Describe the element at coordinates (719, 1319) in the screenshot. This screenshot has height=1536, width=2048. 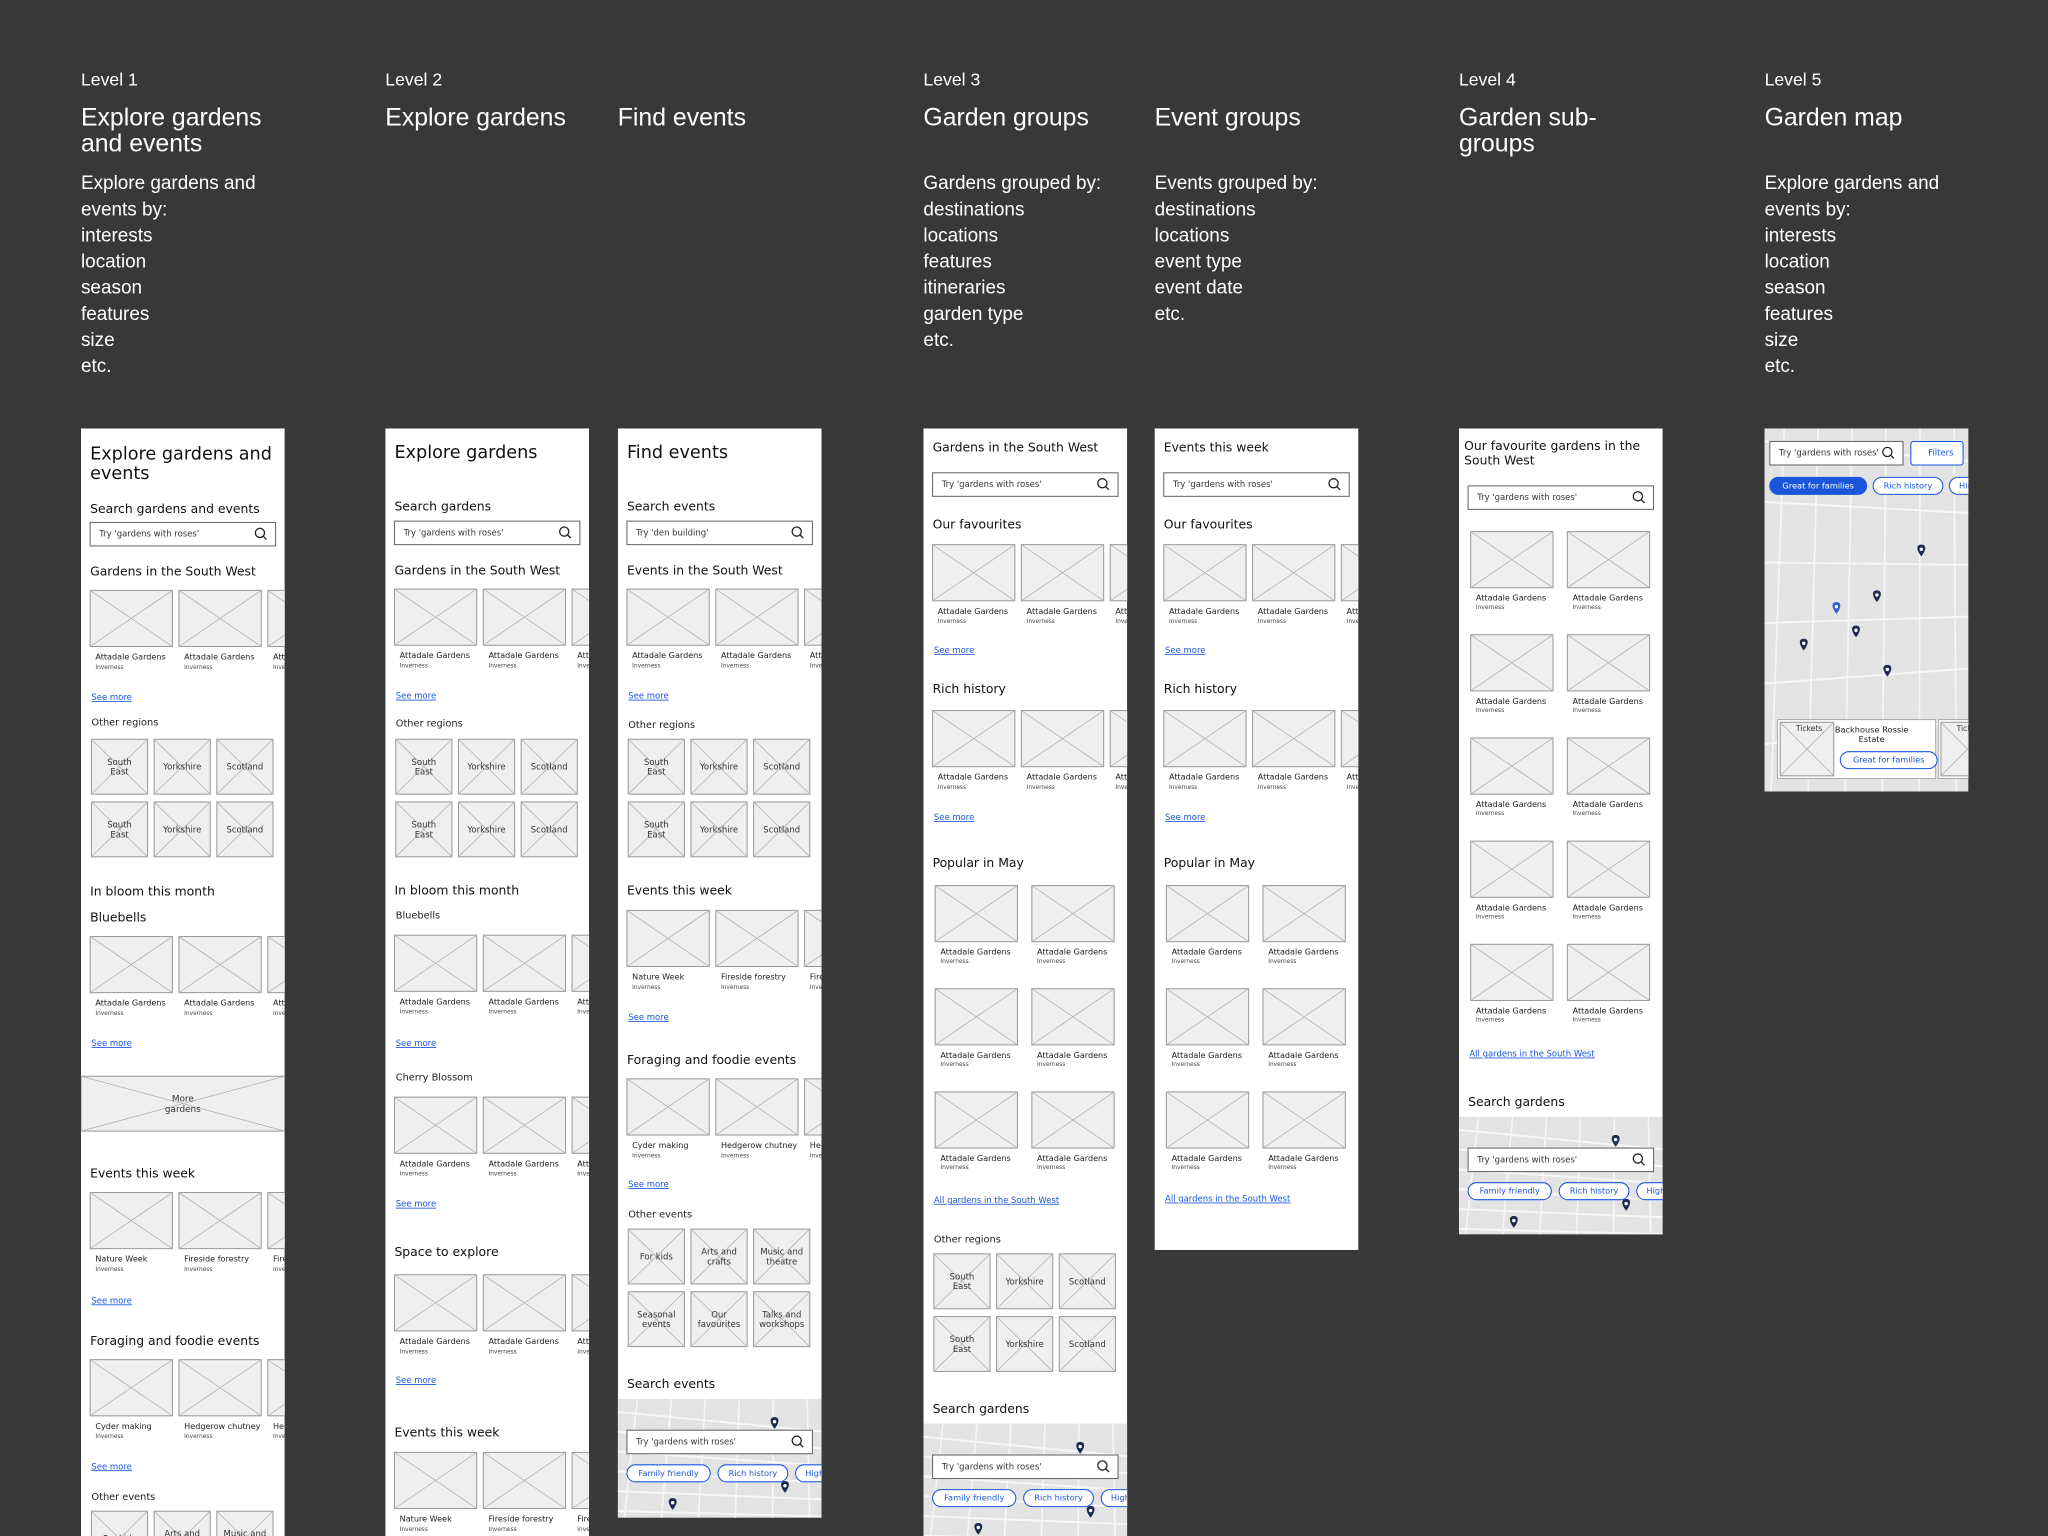
I see `category-tile: Our favourites` at that location.